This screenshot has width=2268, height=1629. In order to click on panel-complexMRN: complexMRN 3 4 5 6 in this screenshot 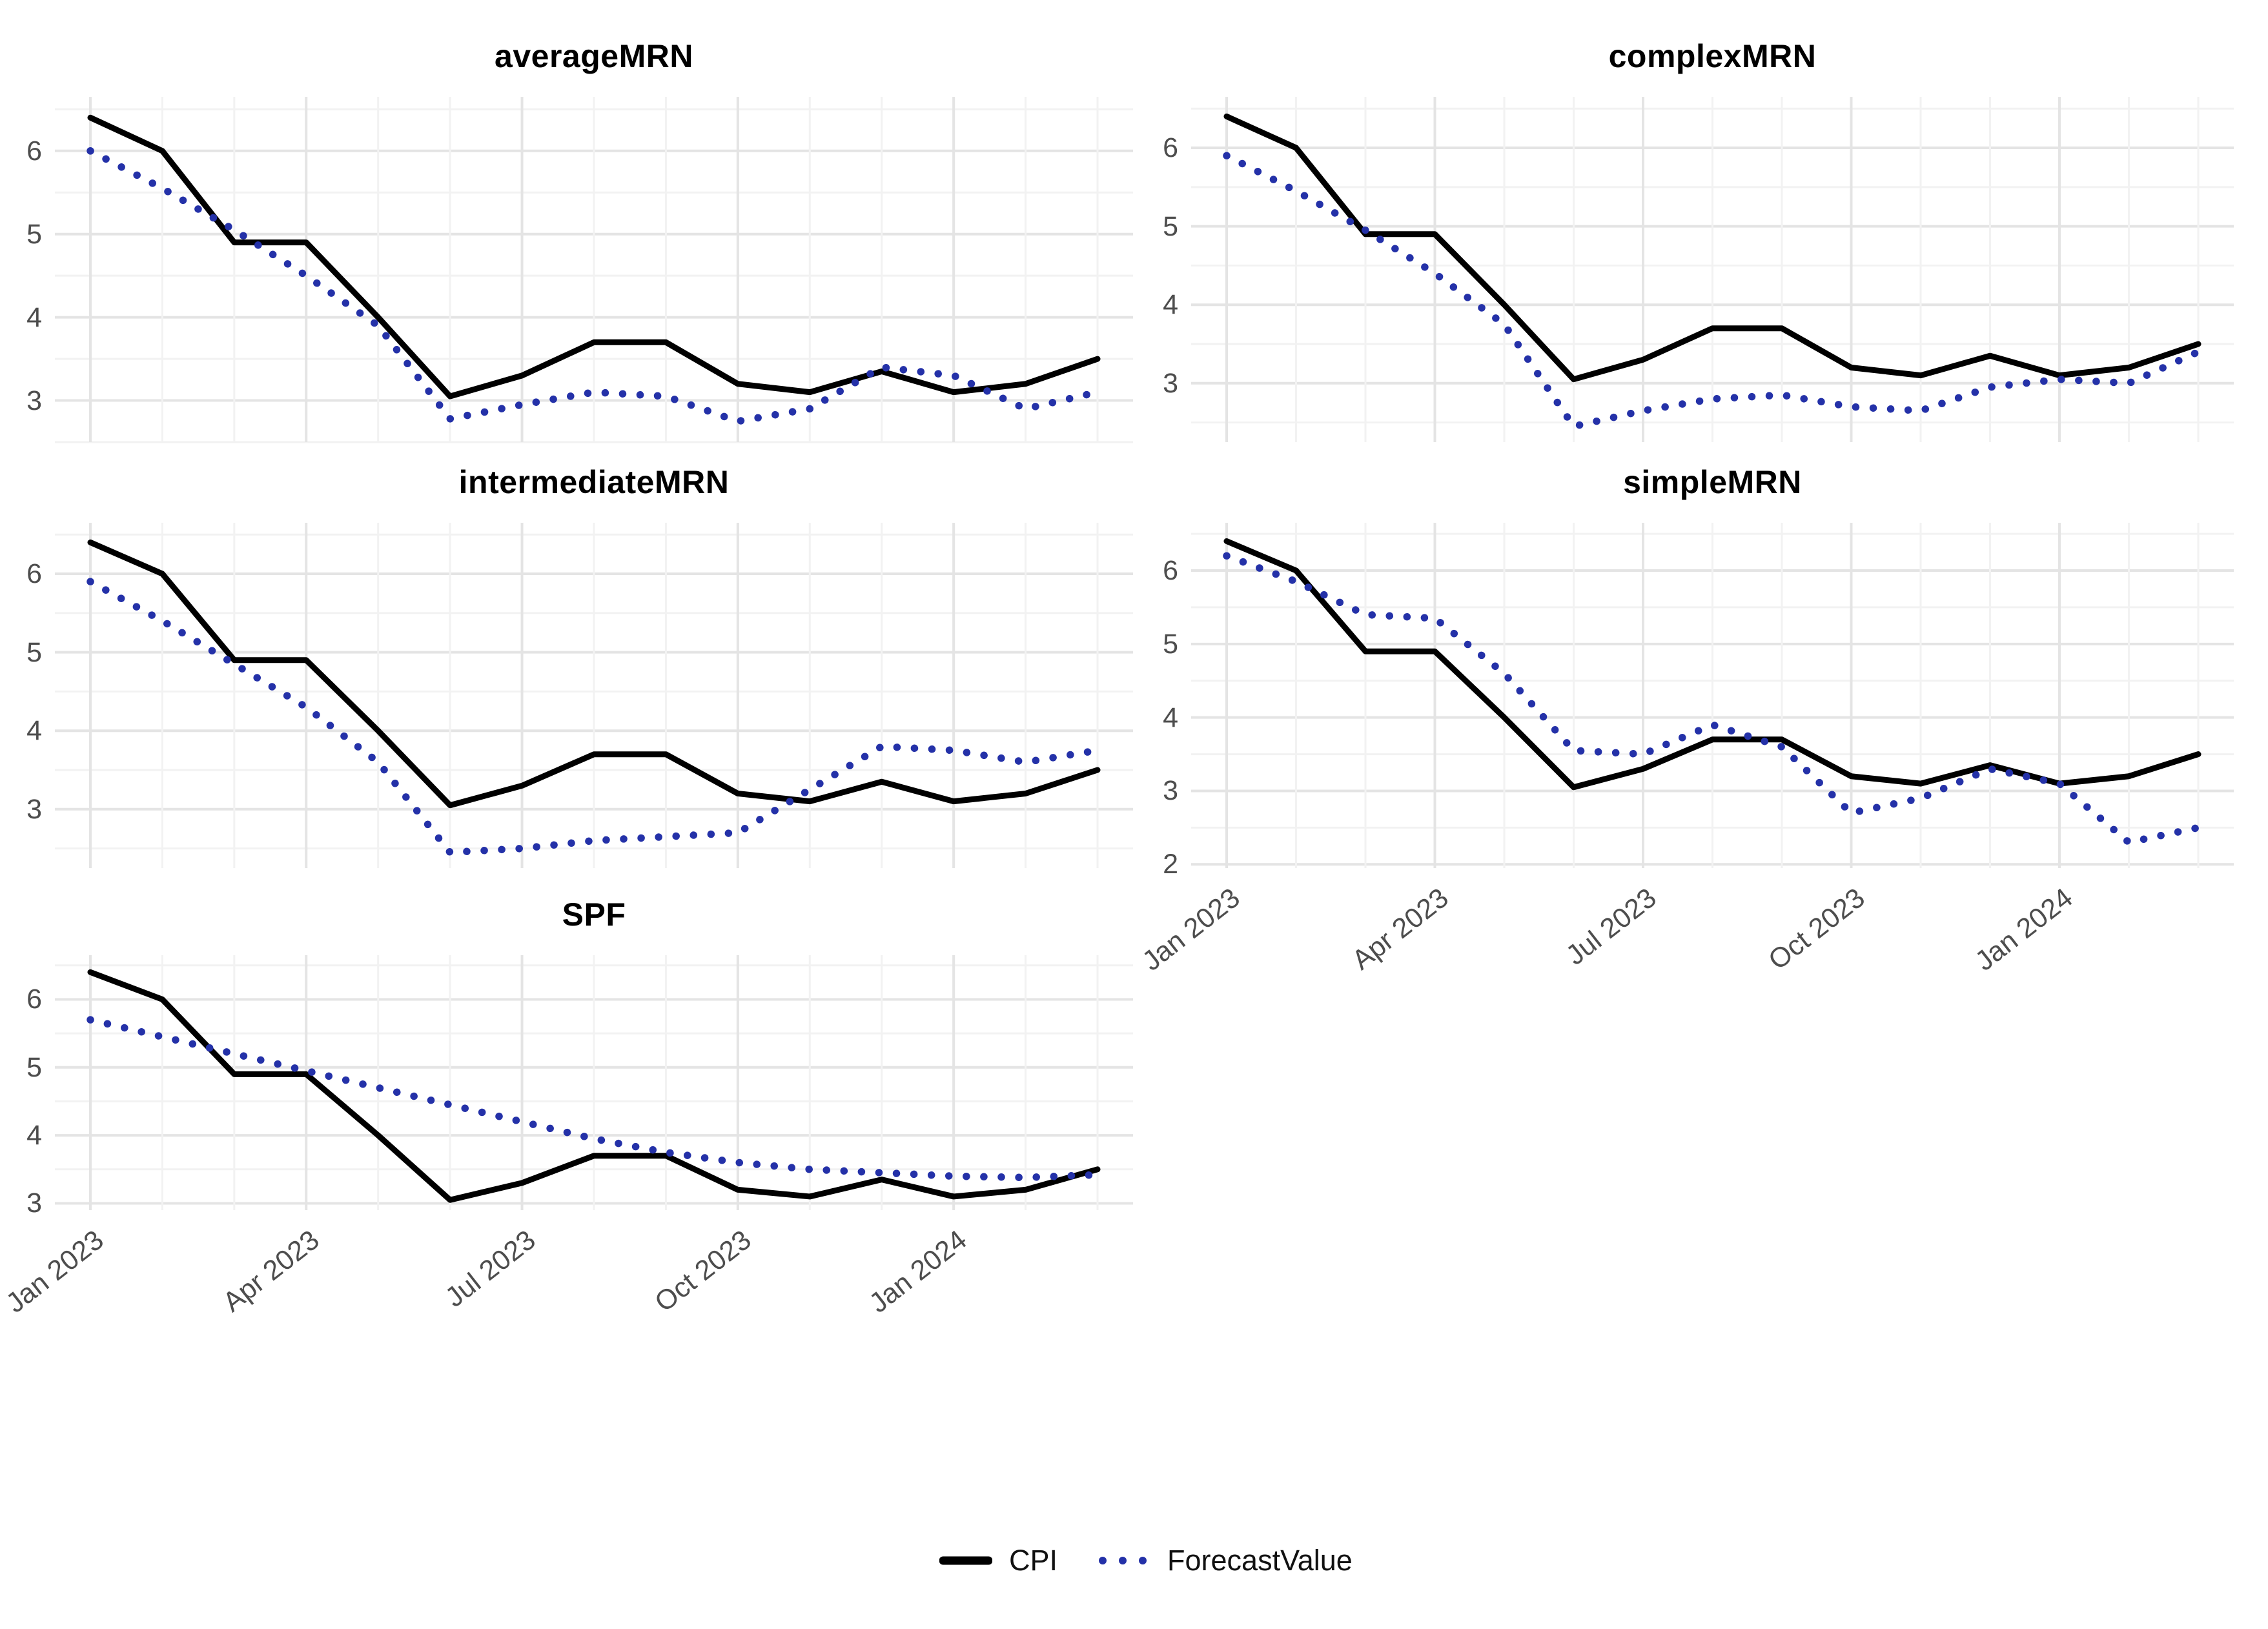, I will do `click(1698, 240)`.